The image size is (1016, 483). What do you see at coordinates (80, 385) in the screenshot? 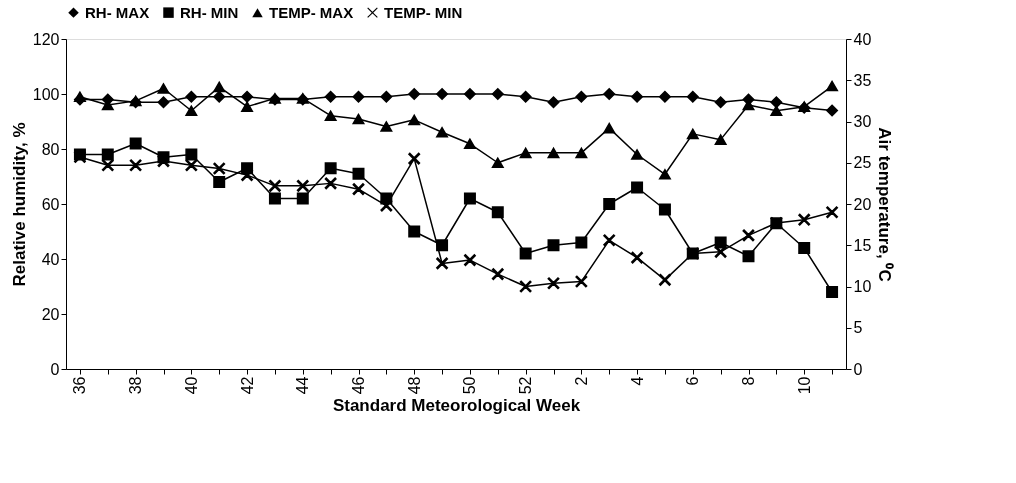
I see `x-tick-label: 36` at bounding box center [80, 385].